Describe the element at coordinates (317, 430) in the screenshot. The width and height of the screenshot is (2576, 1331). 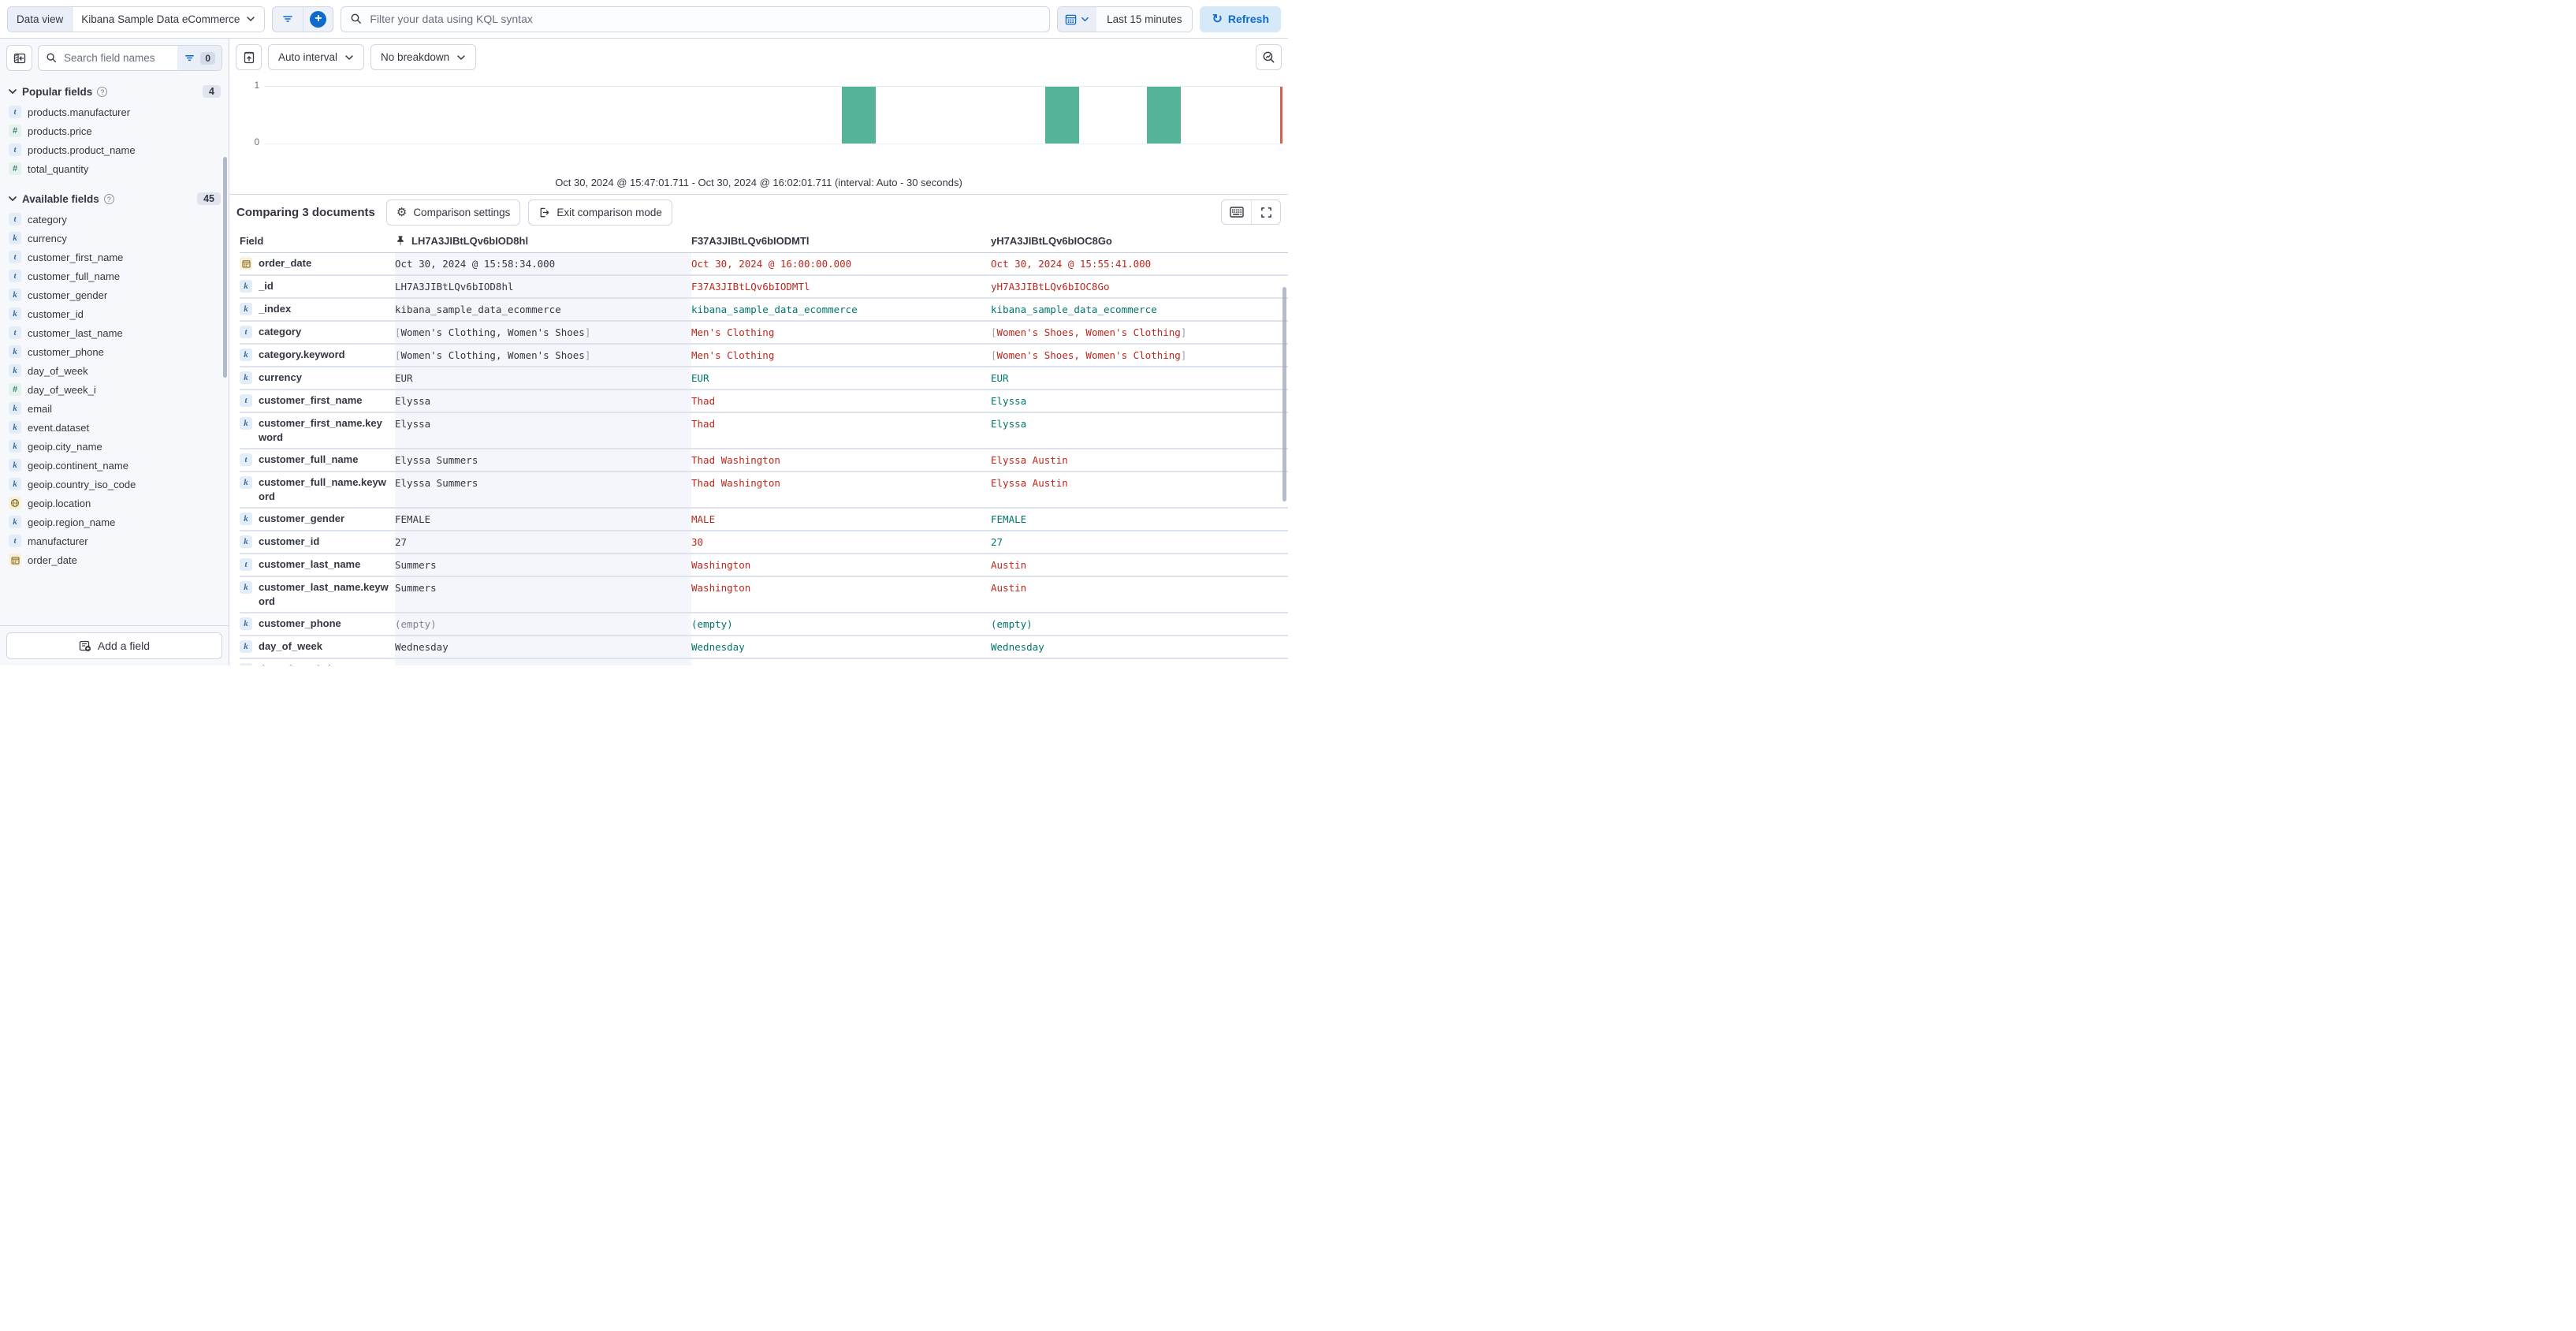
I see `field-name-cell: k customer_first_name.keyword` at that location.